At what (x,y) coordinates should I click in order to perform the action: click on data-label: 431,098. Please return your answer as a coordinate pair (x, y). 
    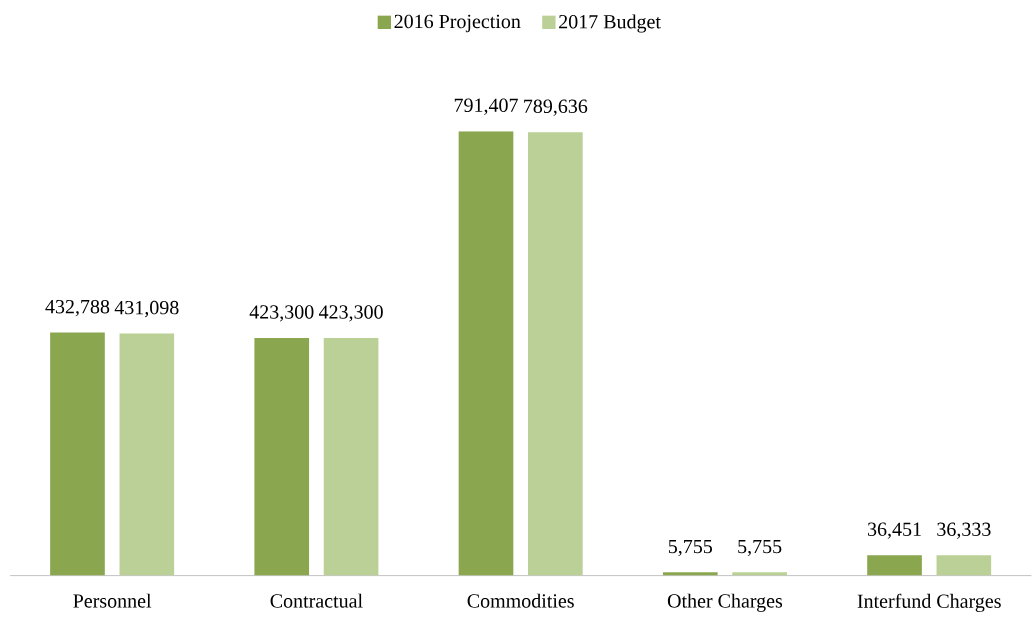
    Looking at the image, I should click on (146, 309).